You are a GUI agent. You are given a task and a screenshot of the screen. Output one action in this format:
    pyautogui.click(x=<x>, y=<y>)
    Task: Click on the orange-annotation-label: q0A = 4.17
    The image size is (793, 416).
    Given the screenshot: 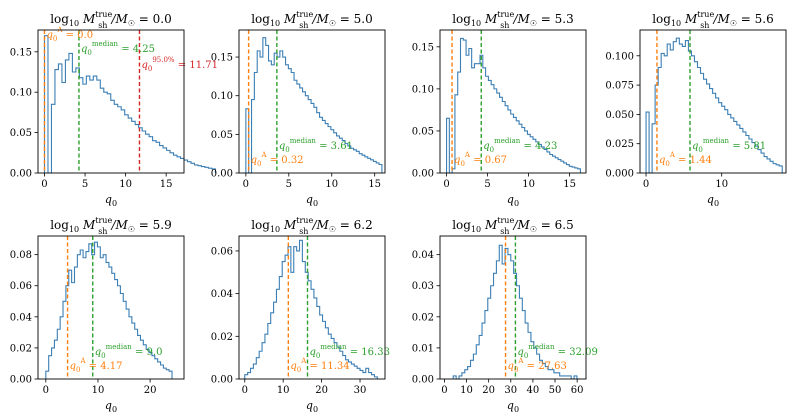 What is the action you would take?
    pyautogui.click(x=96, y=365)
    